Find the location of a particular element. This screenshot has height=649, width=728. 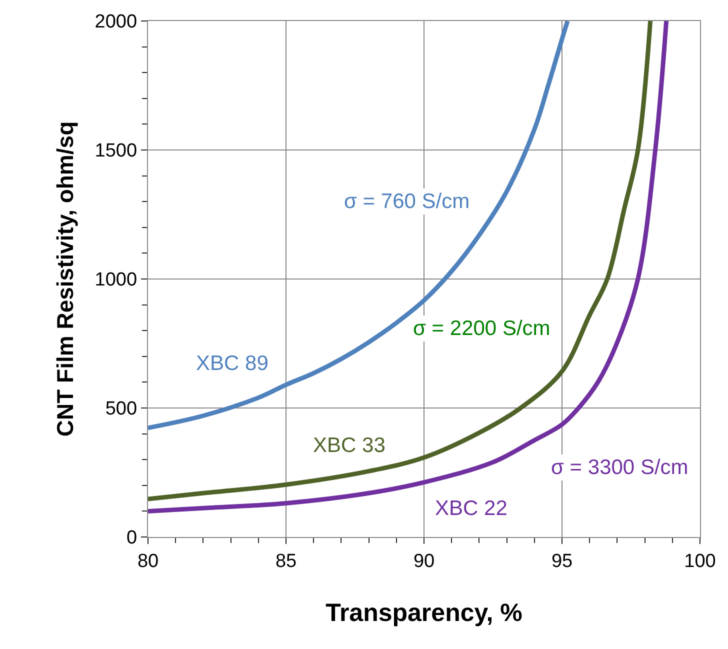

x-tick-label: 85 is located at coordinates (286, 561).